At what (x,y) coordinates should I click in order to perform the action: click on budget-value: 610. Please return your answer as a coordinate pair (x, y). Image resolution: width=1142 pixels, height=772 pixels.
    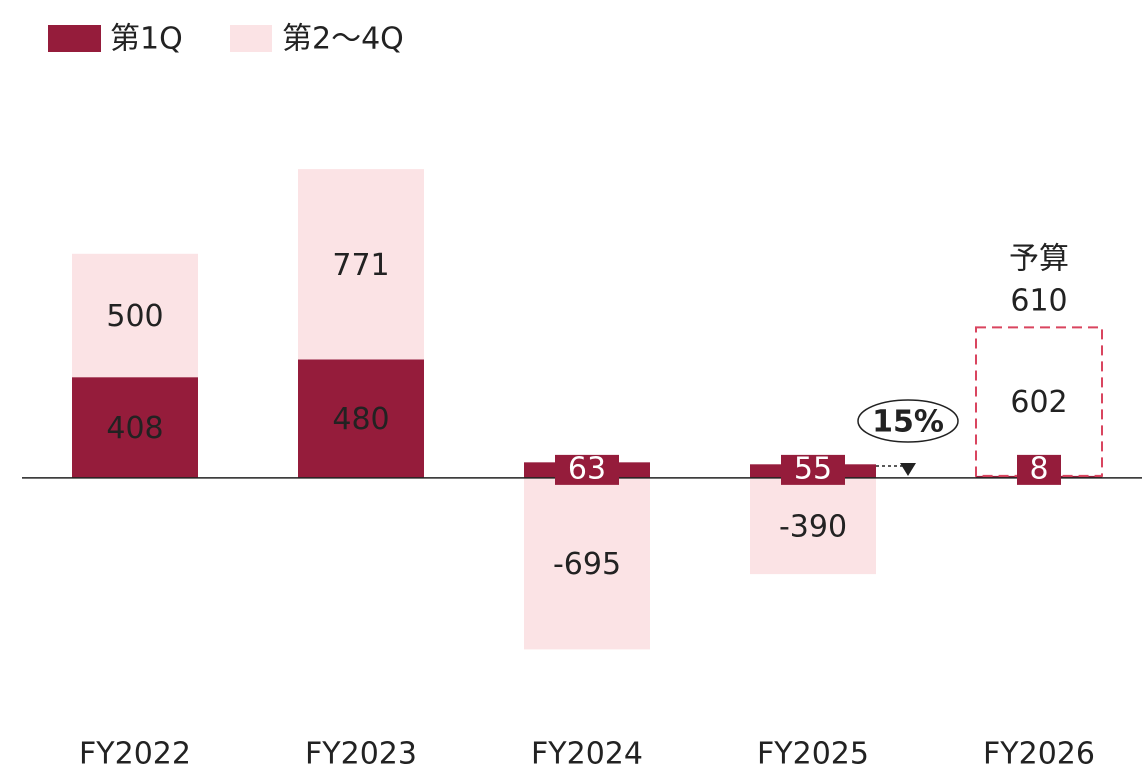
    Looking at the image, I should click on (1038, 301).